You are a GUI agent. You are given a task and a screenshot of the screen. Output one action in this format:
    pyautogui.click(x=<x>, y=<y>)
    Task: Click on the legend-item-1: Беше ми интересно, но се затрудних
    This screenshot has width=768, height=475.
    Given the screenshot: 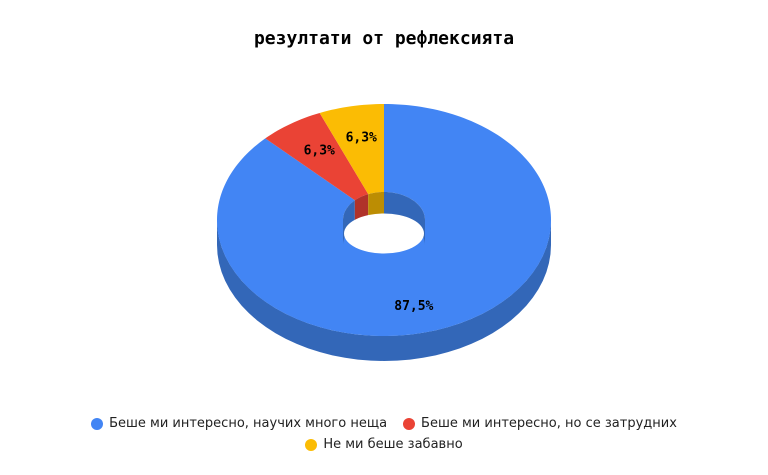 What is the action you would take?
    pyautogui.click(x=540, y=423)
    